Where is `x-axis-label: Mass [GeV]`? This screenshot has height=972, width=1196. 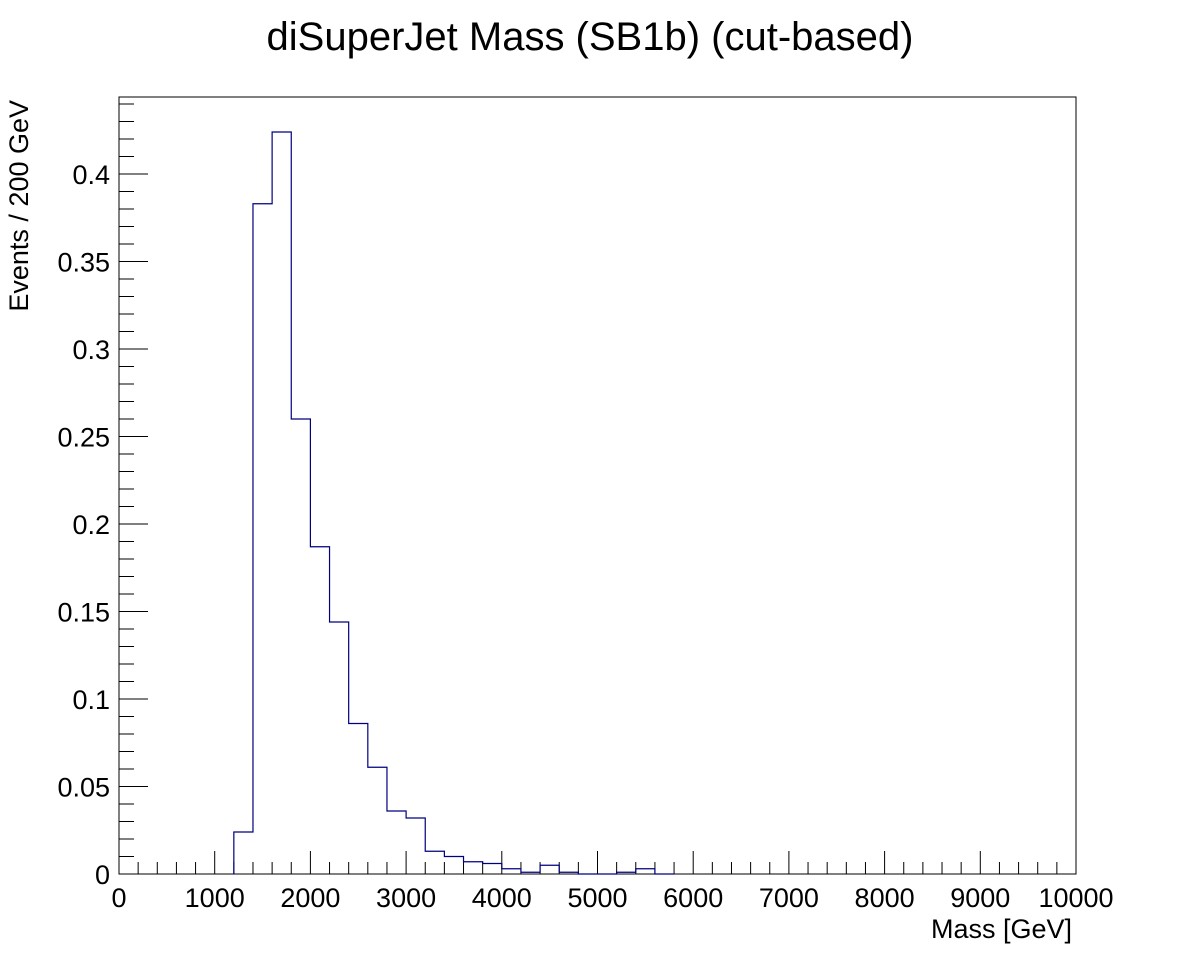 x-axis-label: Mass [GeV] is located at coordinates (1001, 929).